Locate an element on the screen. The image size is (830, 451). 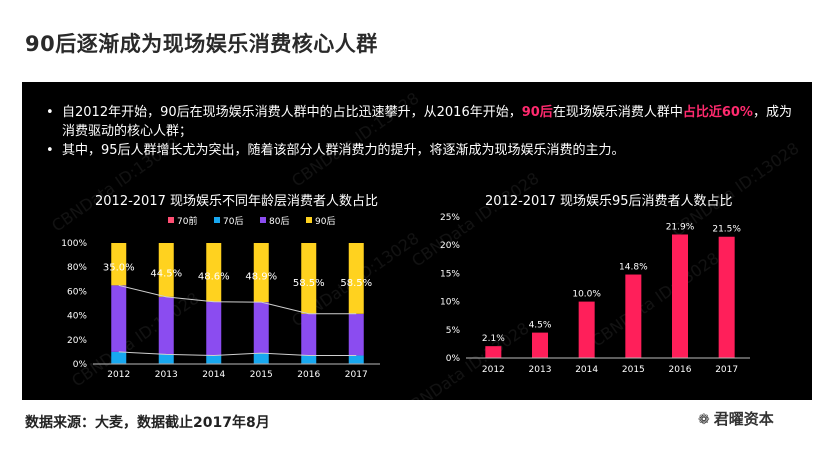
data-label: 4.5% is located at coordinates (540, 326).